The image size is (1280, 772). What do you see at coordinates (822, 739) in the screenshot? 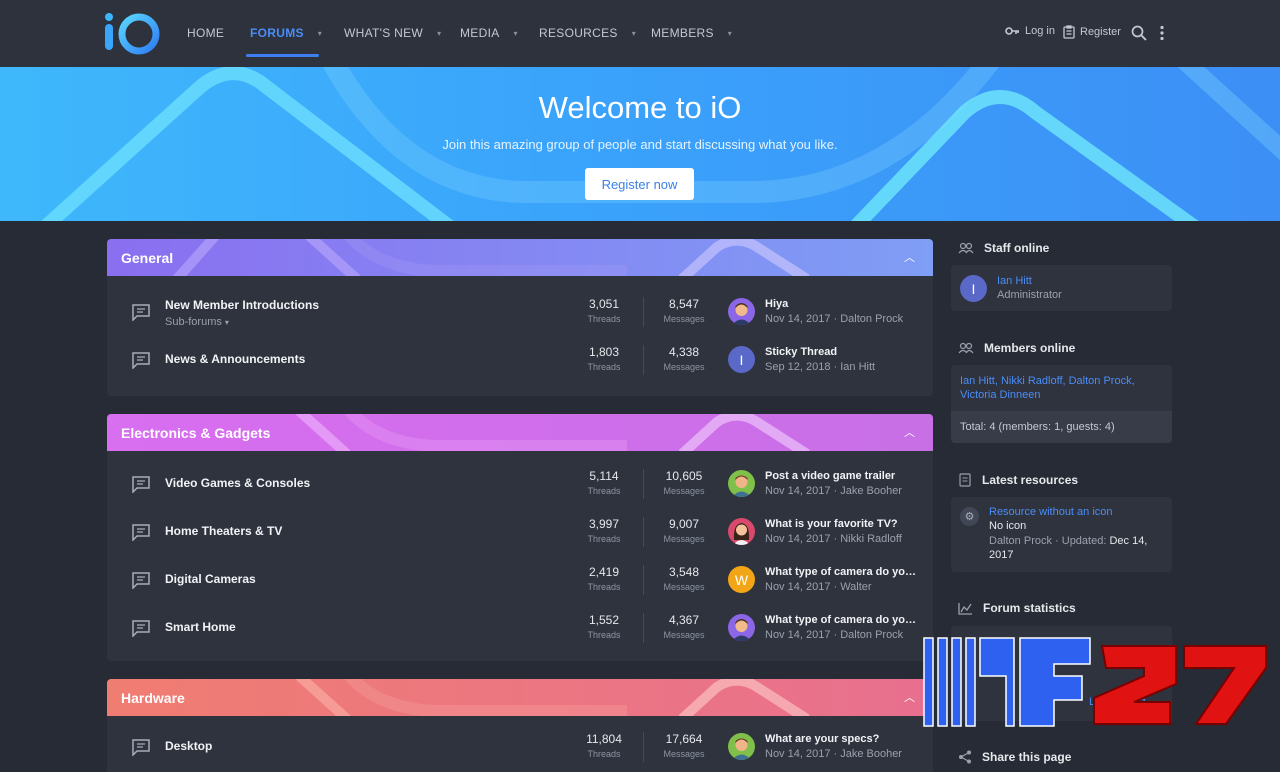
I see `latest-post-title: What are your specs?` at bounding box center [822, 739].